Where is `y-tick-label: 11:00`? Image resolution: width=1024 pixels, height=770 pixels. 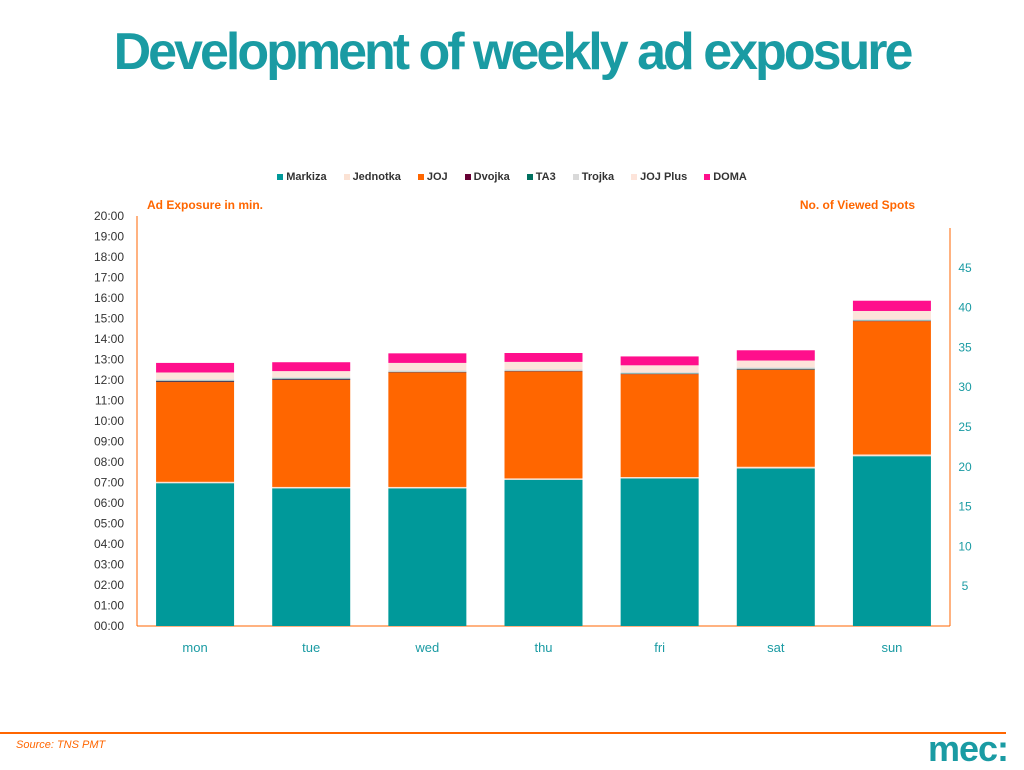
y-tick-label: 11:00 is located at coordinates (109, 401).